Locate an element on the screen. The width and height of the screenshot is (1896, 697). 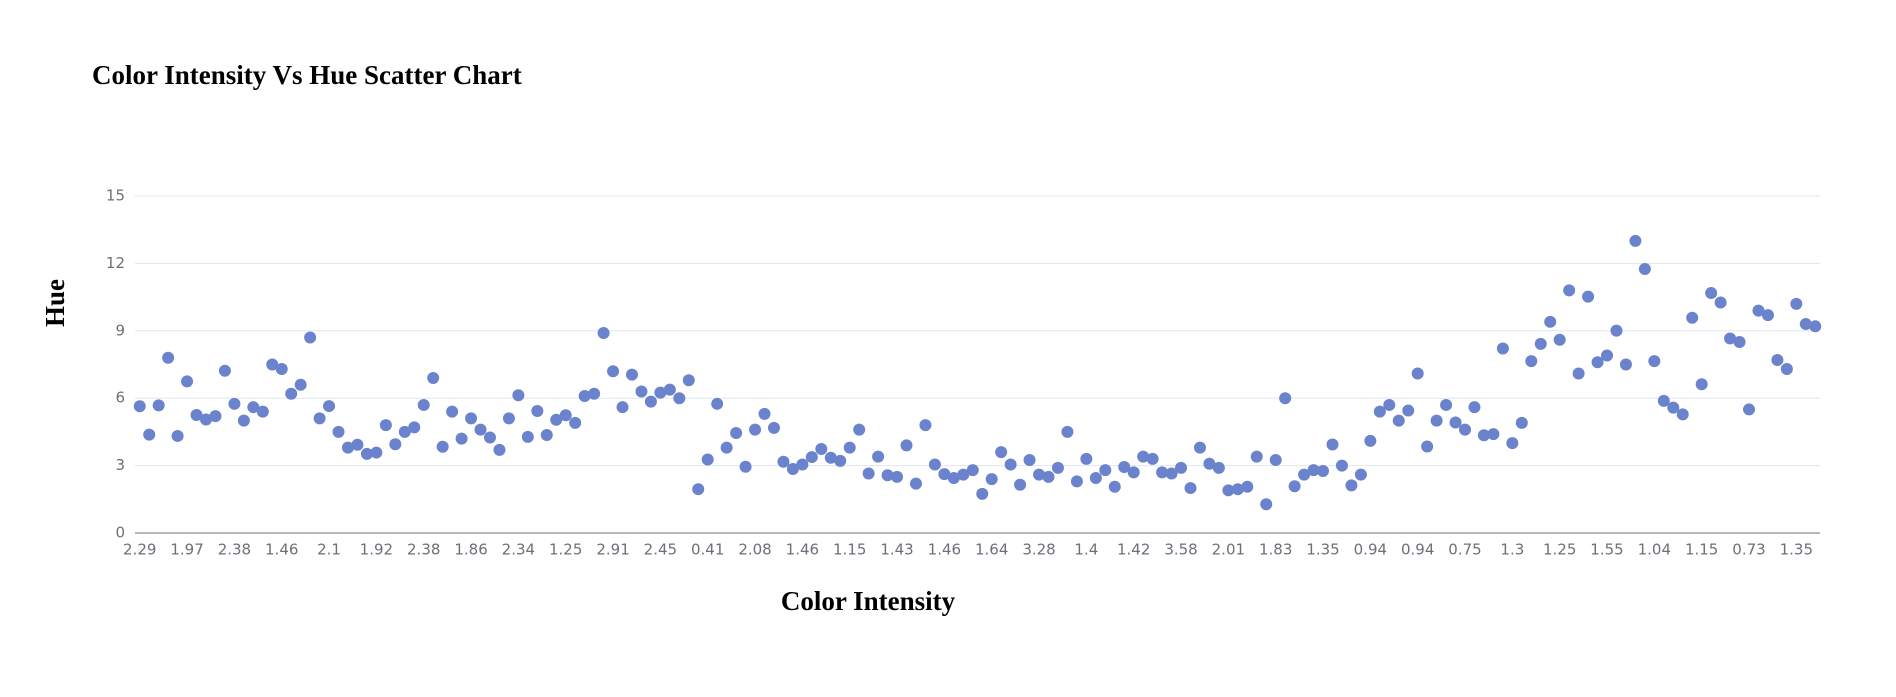
x-tick-label: 1.55 is located at coordinates (1606, 550).